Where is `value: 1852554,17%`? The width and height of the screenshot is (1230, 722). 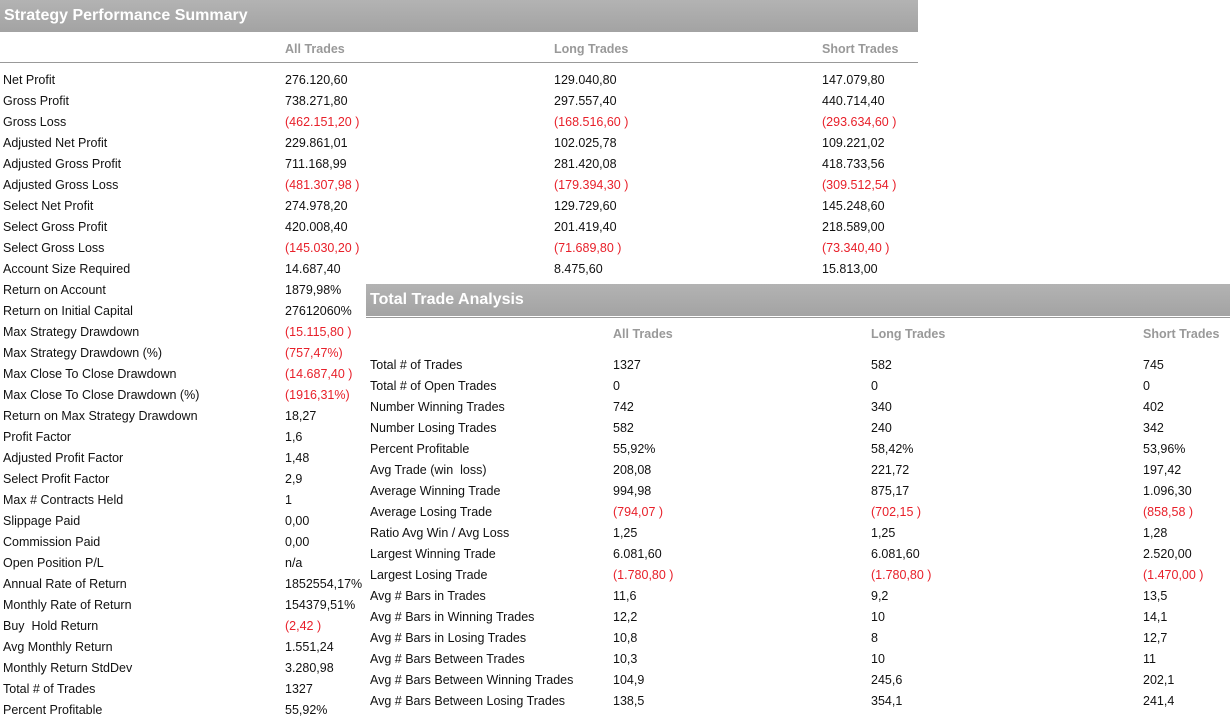 value: 1852554,17% is located at coordinates (324, 584).